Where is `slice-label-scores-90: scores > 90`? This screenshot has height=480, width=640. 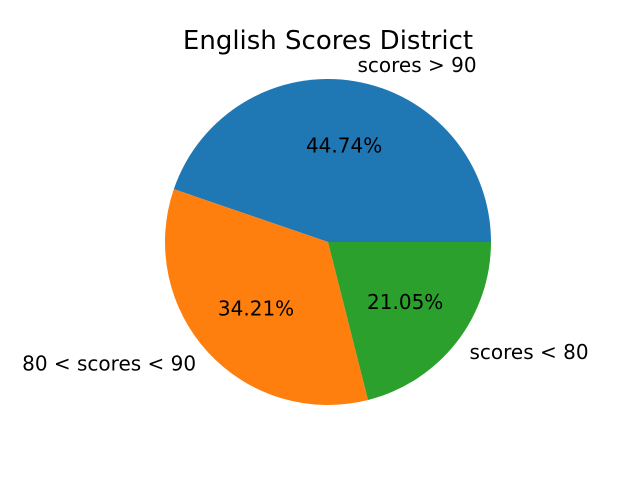 slice-label-scores-90: scores > 90 is located at coordinates (416, 65).